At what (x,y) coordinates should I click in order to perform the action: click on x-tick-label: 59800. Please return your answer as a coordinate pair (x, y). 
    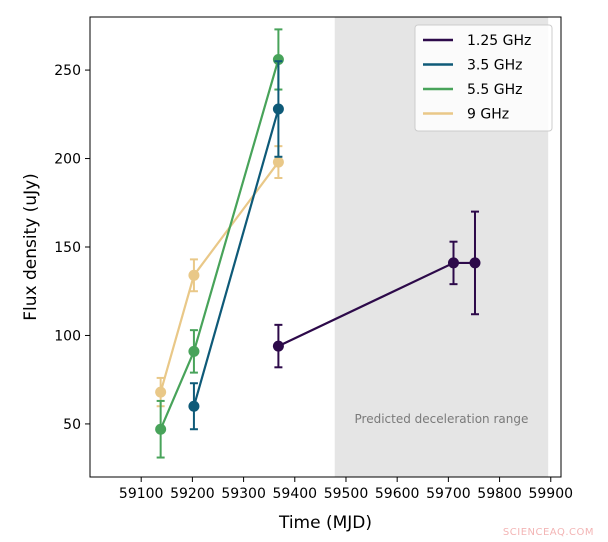
    Looking at the image, I should click on (499, 494).